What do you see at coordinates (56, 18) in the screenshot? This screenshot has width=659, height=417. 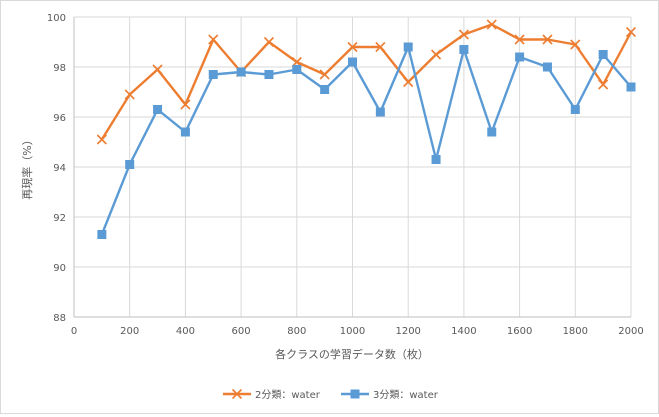 I see `y-tick-label: 100` at bounding box center [56, 18].